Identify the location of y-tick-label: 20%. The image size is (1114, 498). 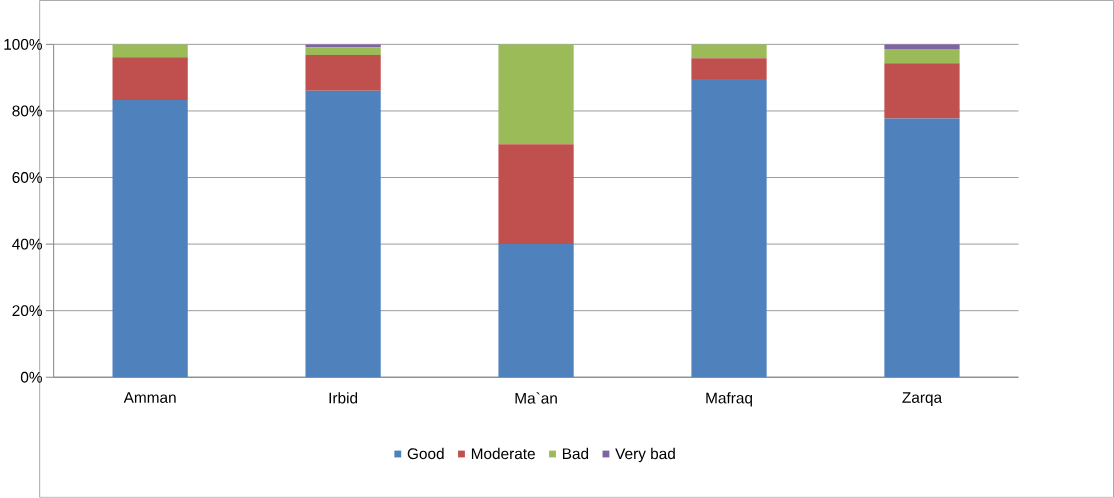
(27, 311).